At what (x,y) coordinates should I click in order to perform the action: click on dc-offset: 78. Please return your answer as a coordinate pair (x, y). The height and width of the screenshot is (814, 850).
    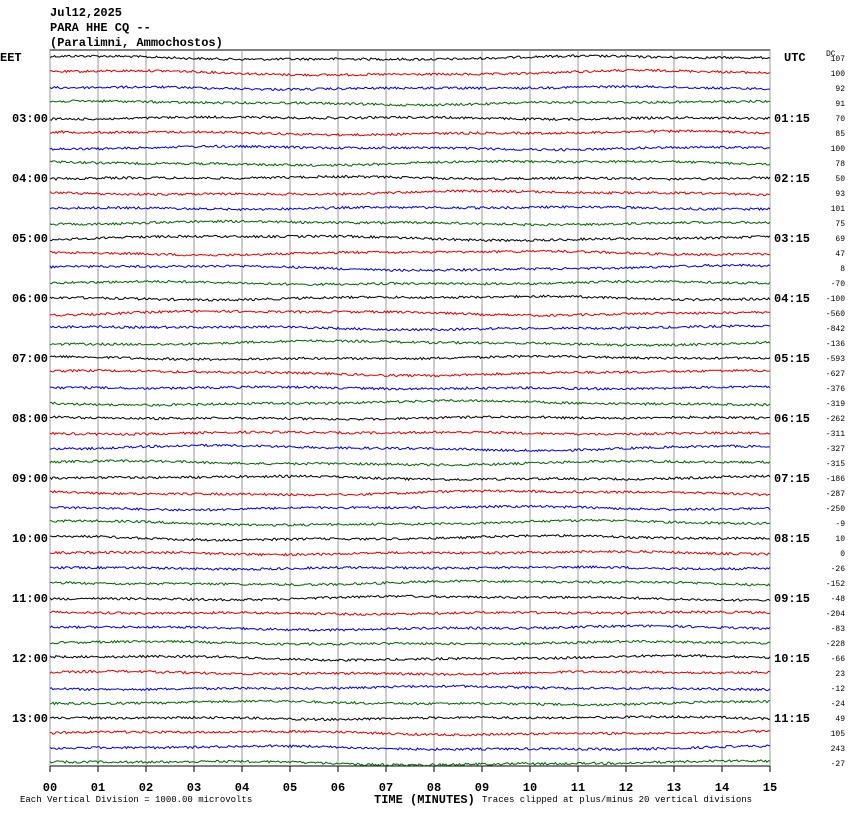
    Looking at the image, I should click on (840, 164).